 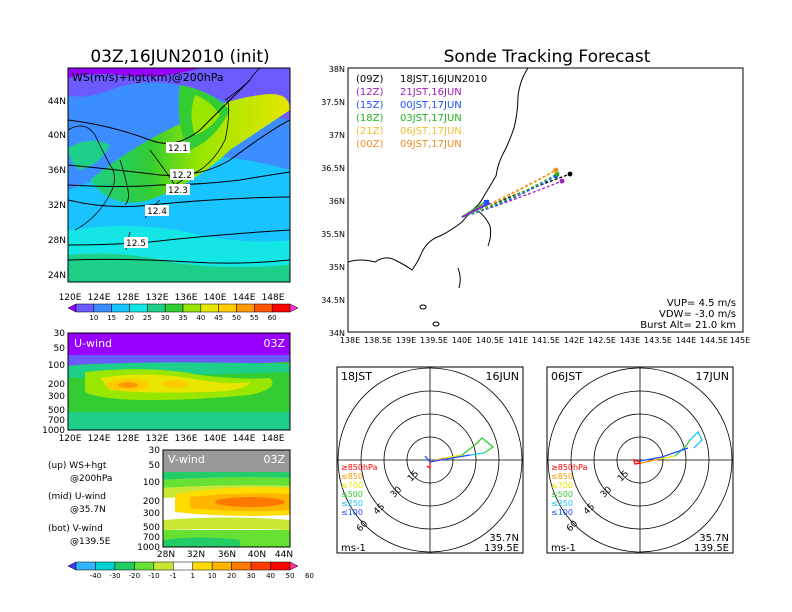 I want to click on lat-tick: 28N, so click(x=166, y=555).